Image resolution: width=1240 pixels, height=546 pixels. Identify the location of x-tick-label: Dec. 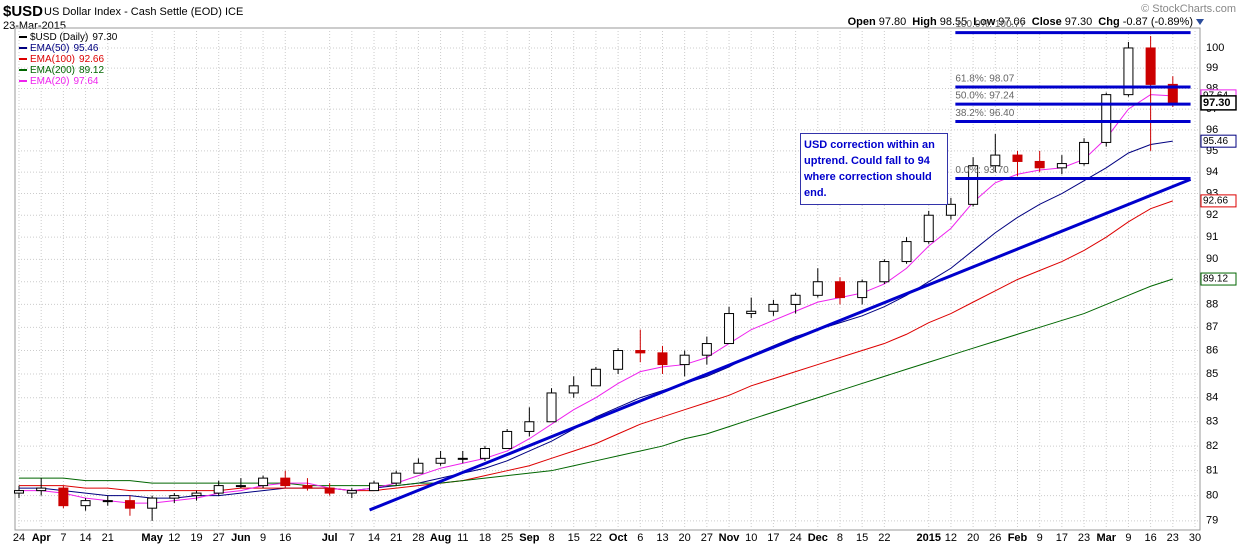
(818, 538).